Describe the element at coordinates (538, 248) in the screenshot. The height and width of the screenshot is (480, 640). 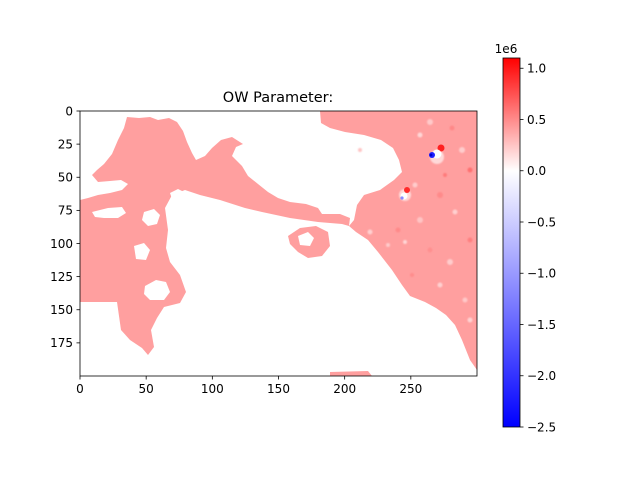
I see `colorbar-axis: −2.5 −2.0 −1.5 −1.0 −0.5 0.0 0.5 1.0` at that location.